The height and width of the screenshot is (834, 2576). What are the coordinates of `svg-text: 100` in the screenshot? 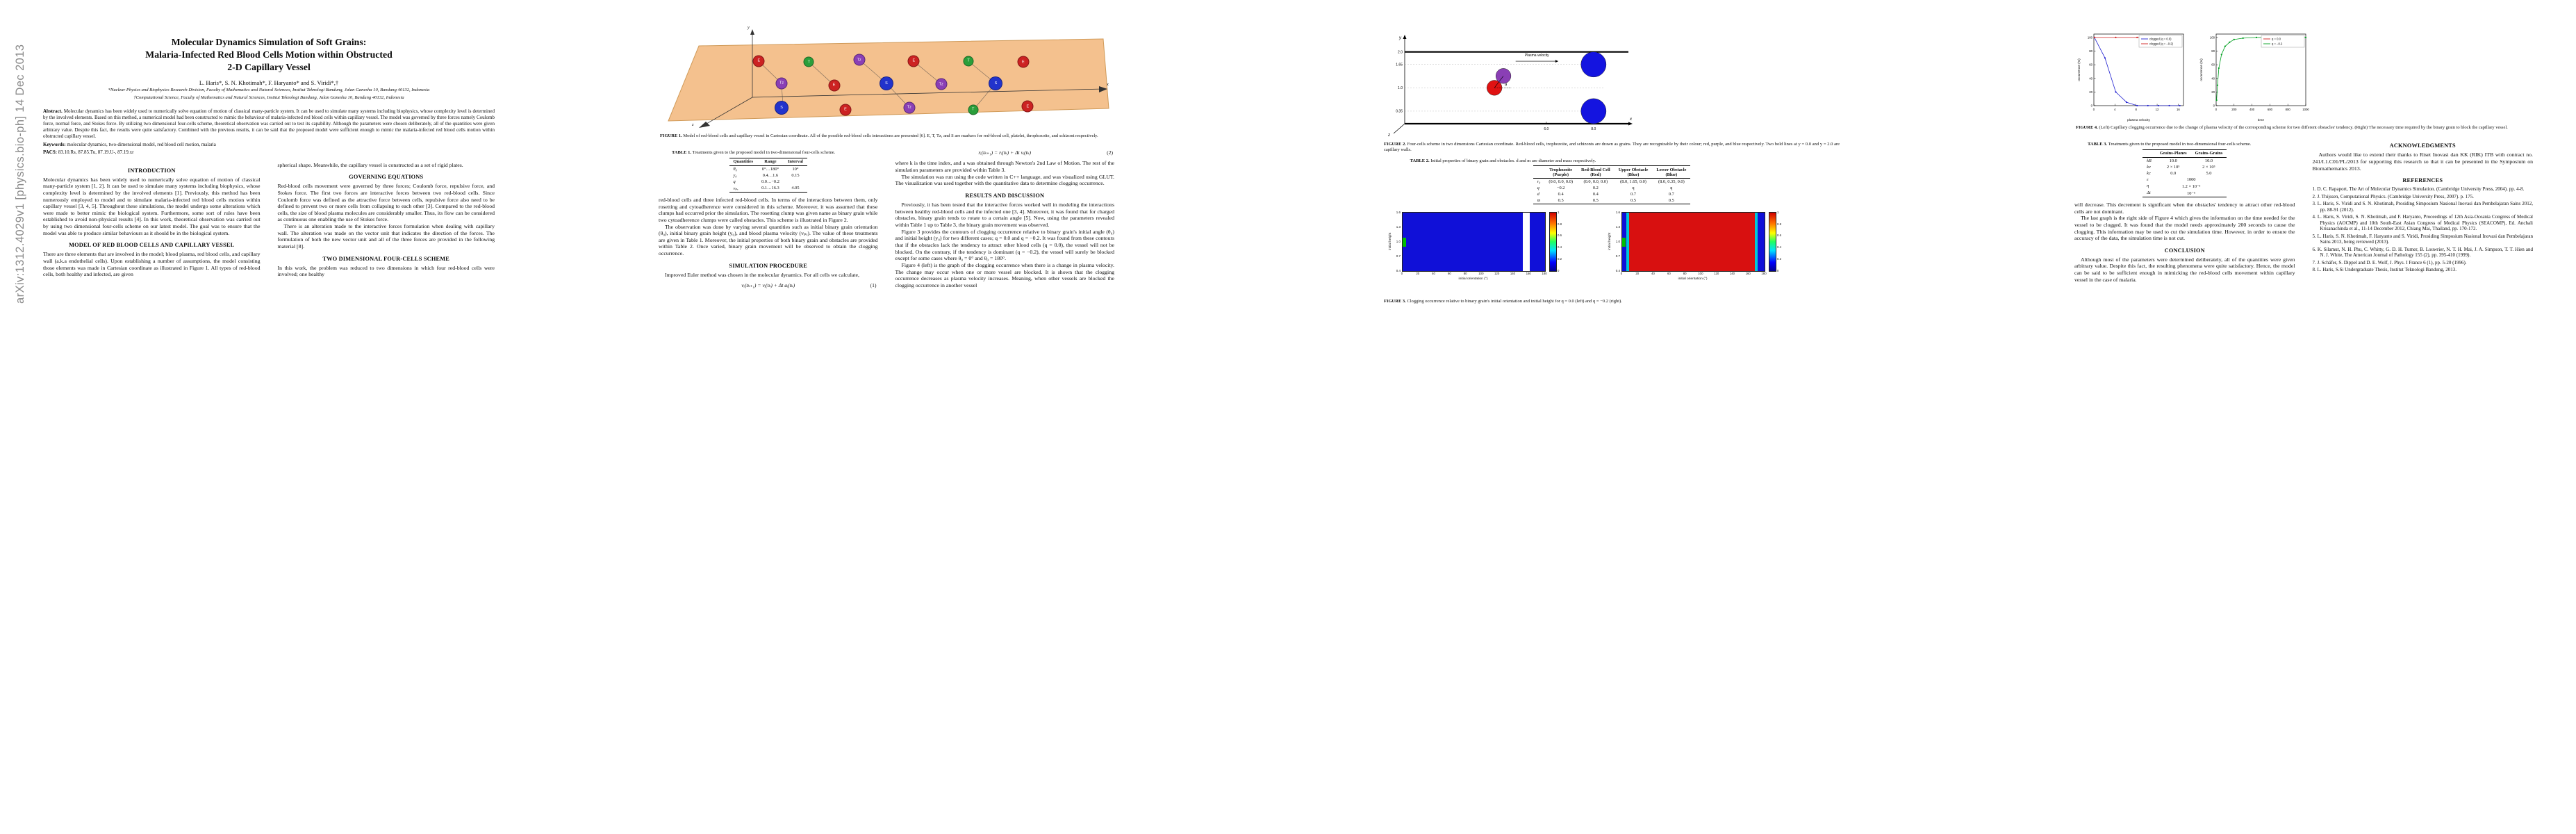 It's located at (2090, 37).